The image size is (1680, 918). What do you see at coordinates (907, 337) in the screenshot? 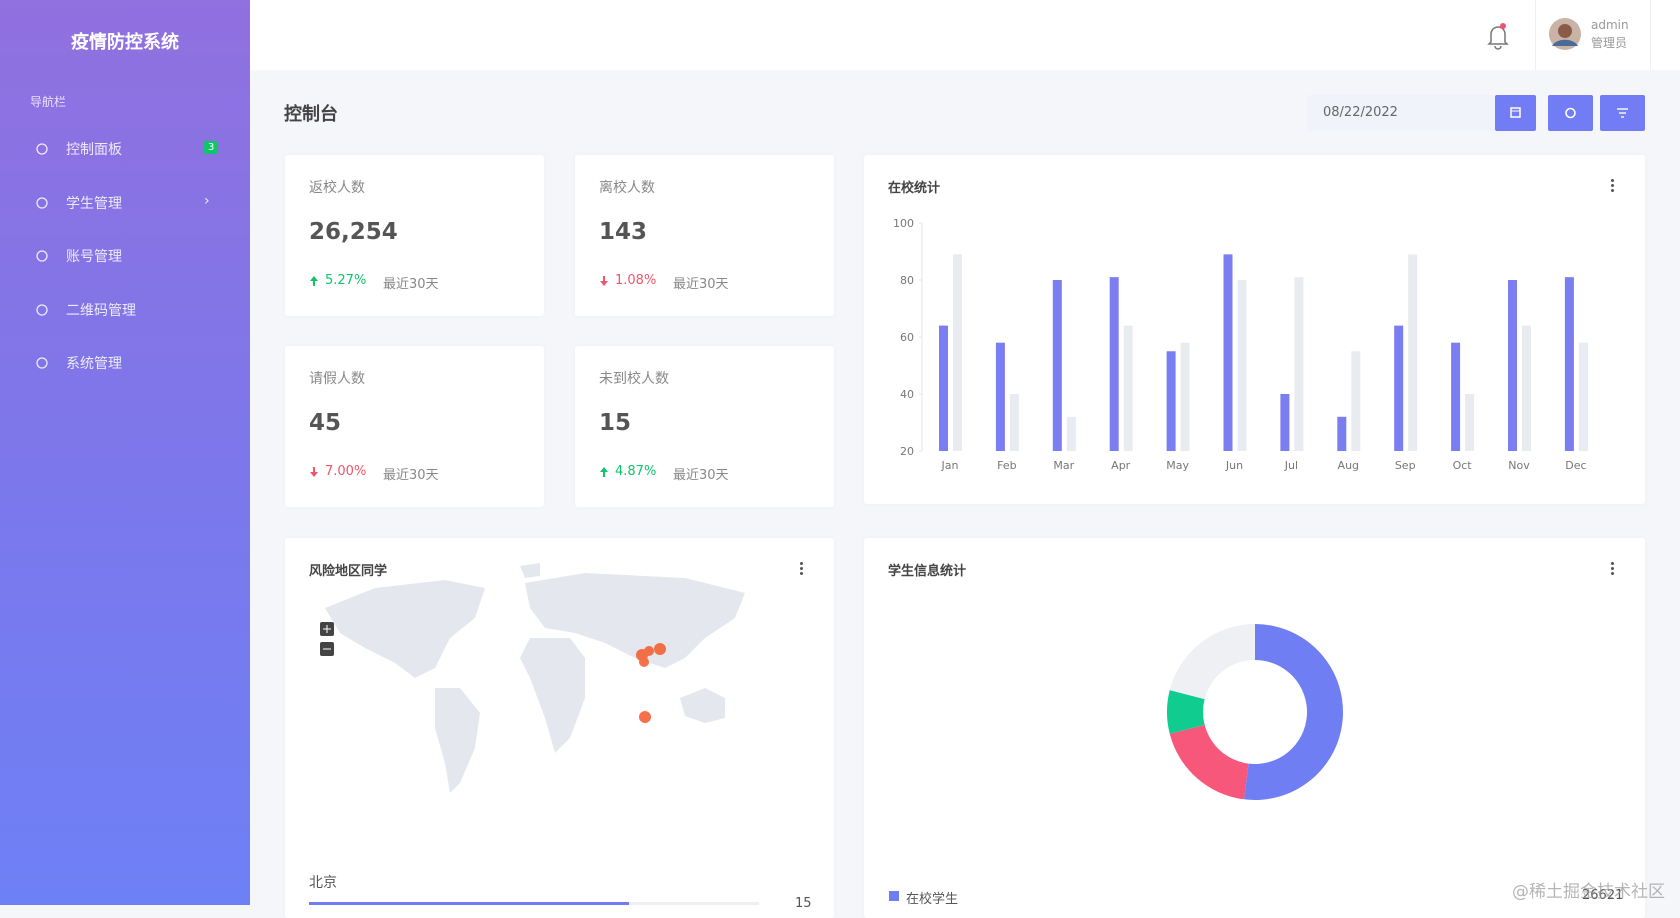
I see `y-tick-label: 60` at bounding box center [907, 337].